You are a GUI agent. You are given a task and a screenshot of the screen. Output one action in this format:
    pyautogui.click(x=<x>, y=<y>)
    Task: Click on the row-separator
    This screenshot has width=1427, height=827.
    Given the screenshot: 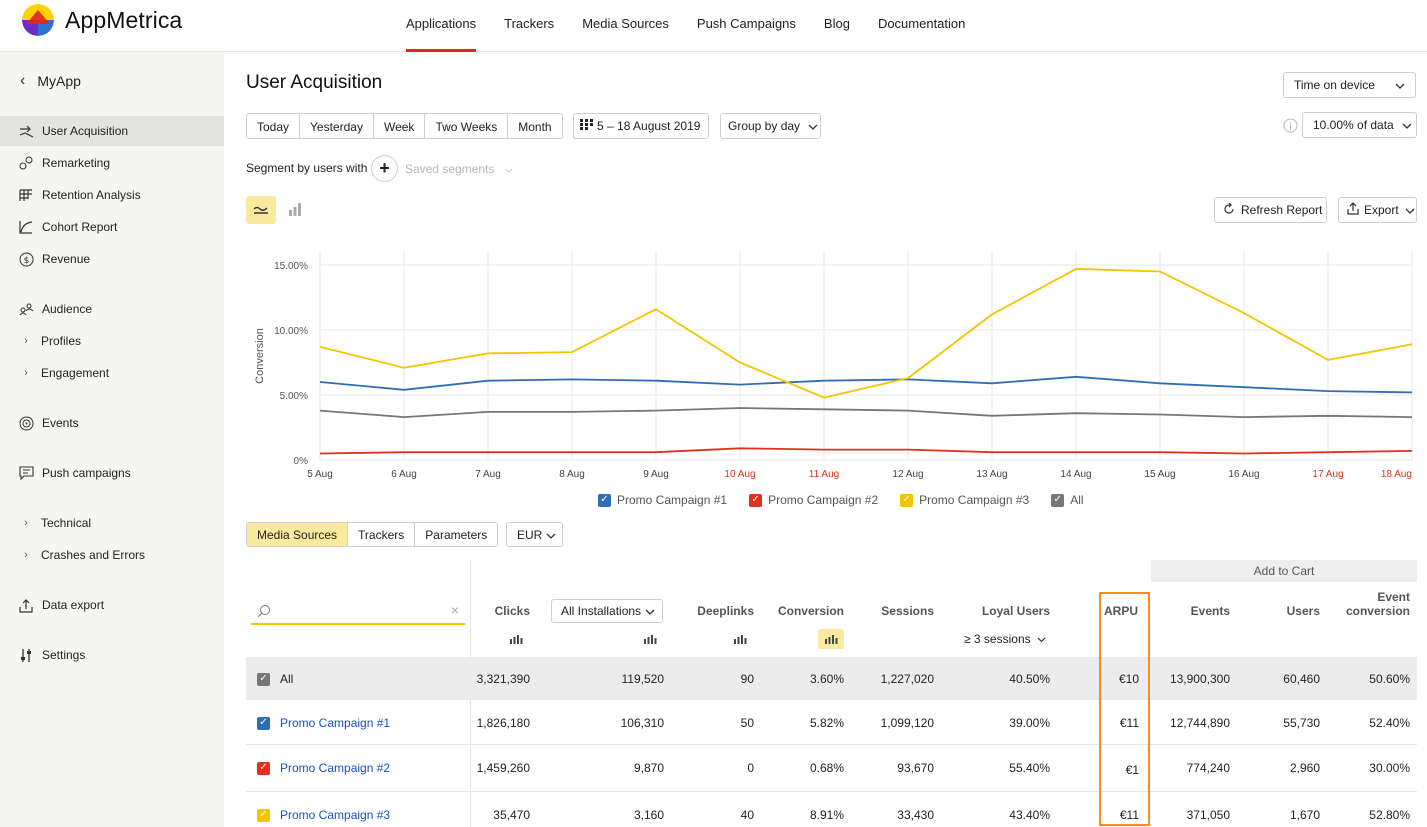 What is the action you would take?
    pyautogui.click(x=831, y=791)
    